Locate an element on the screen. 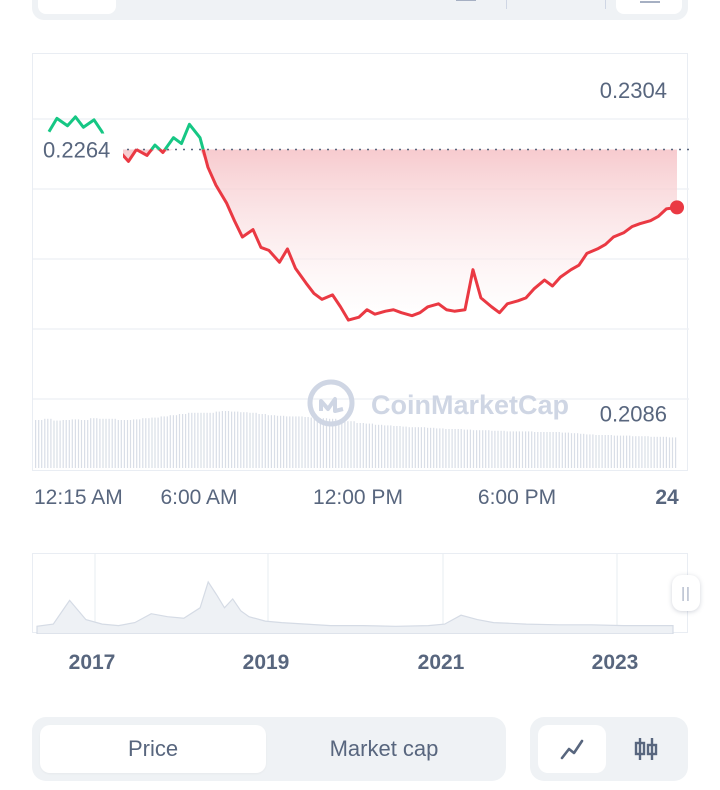 The image size is (720, 790). watermark: CoinMarketCap is located at coordinates (438, 403).